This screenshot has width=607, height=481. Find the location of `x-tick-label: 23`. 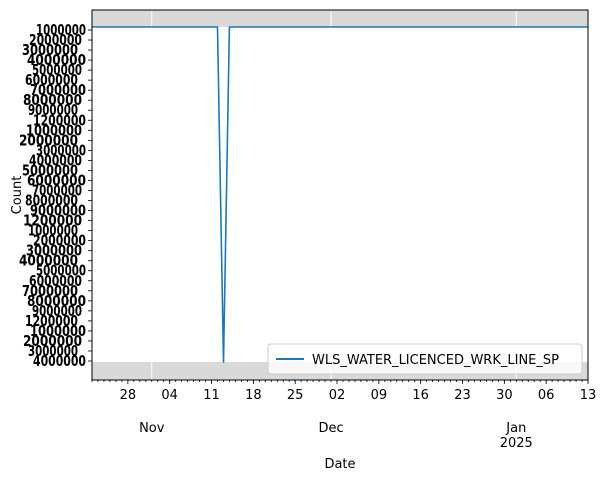

x-tick-label: 23 is located at coordinates (462, 395).